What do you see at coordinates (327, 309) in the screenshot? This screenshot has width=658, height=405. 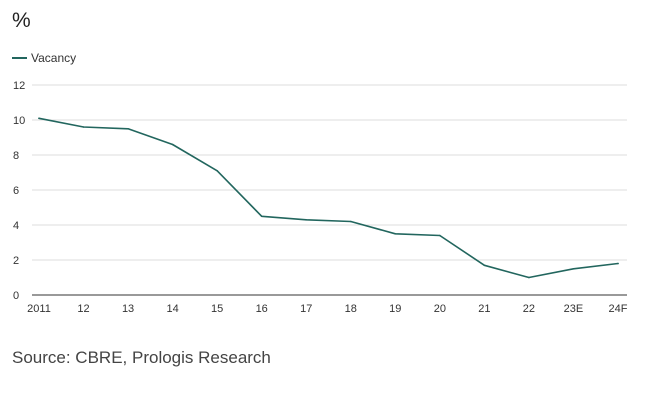 I see `x-axis-ticks: 2011 12 13 14 15 16 17 18 19 20 21 22 23E 24F` at bounding box center [327, 309].